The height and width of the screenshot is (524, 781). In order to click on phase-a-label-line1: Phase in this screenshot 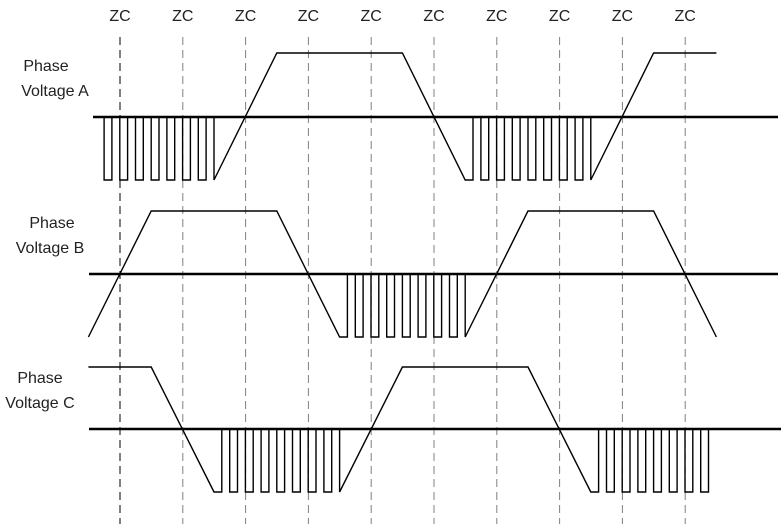, I will do `click(45, 66)`.